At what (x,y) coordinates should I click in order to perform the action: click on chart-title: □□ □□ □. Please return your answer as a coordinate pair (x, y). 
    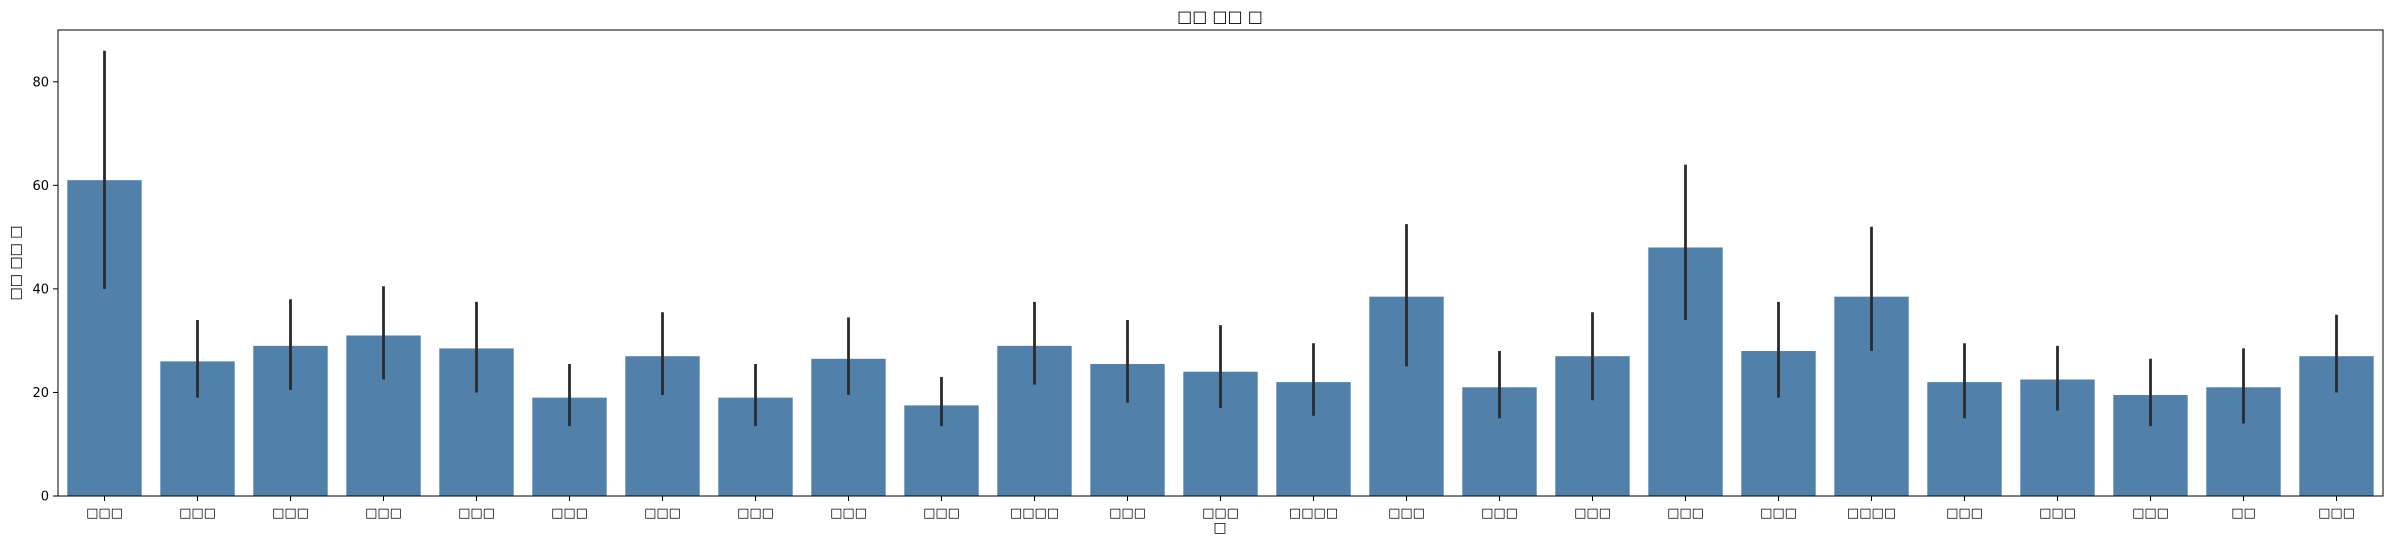
    Looking at the image, I should click on (1220, 16).